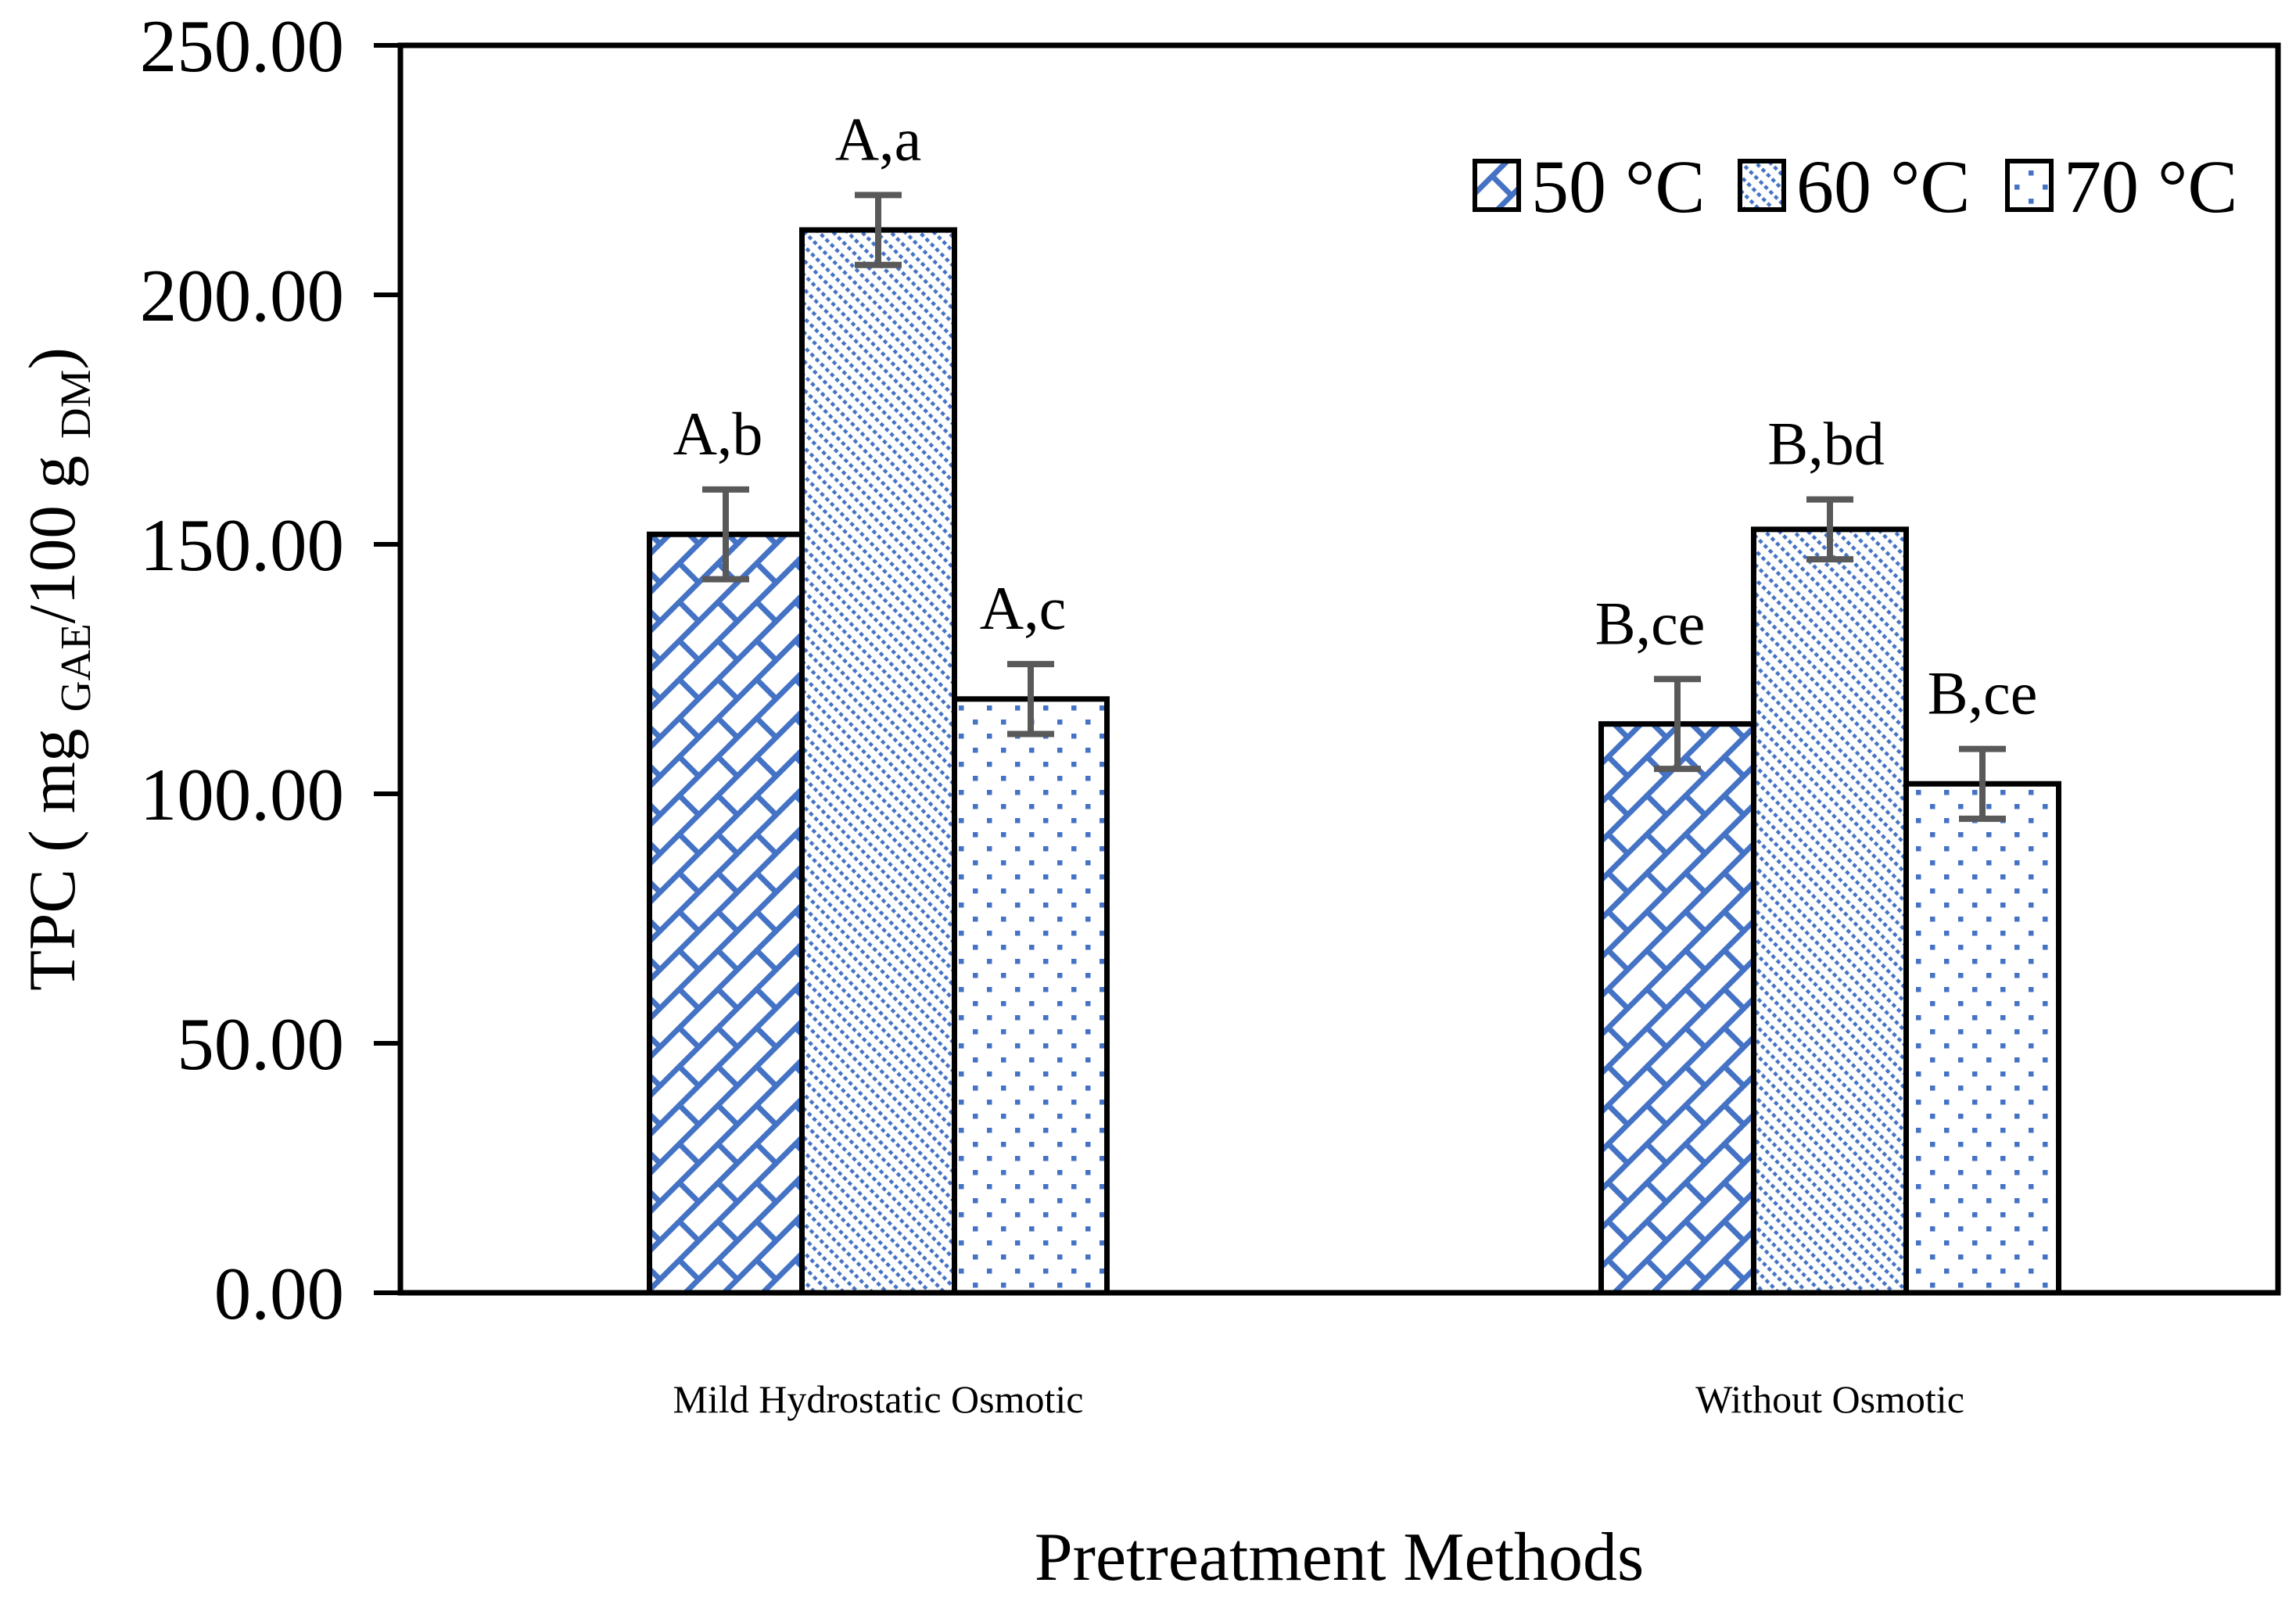 Image resolution: width=2296 pixels, height=1615 pixels. I want to click on significance-label: A,c, so click(1023, 608).